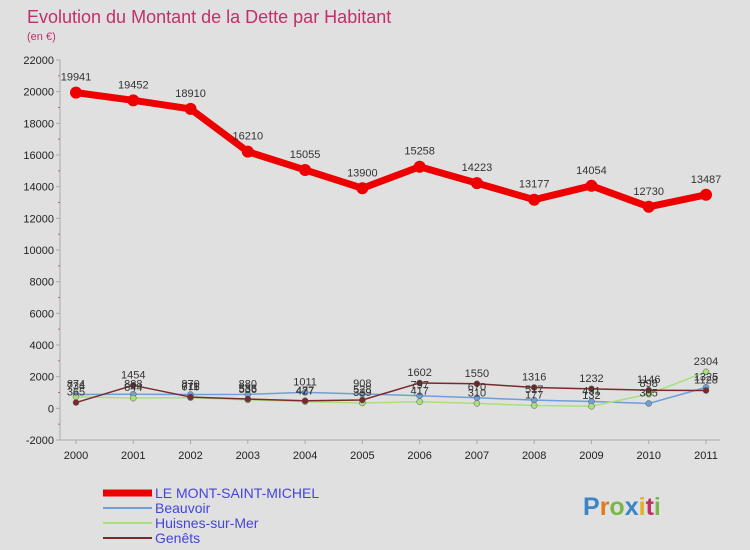  What do you see at coordinates (622, 507) in the screenshot?
I see `svg-text: Proxiti` at bounding box center [622, 507].